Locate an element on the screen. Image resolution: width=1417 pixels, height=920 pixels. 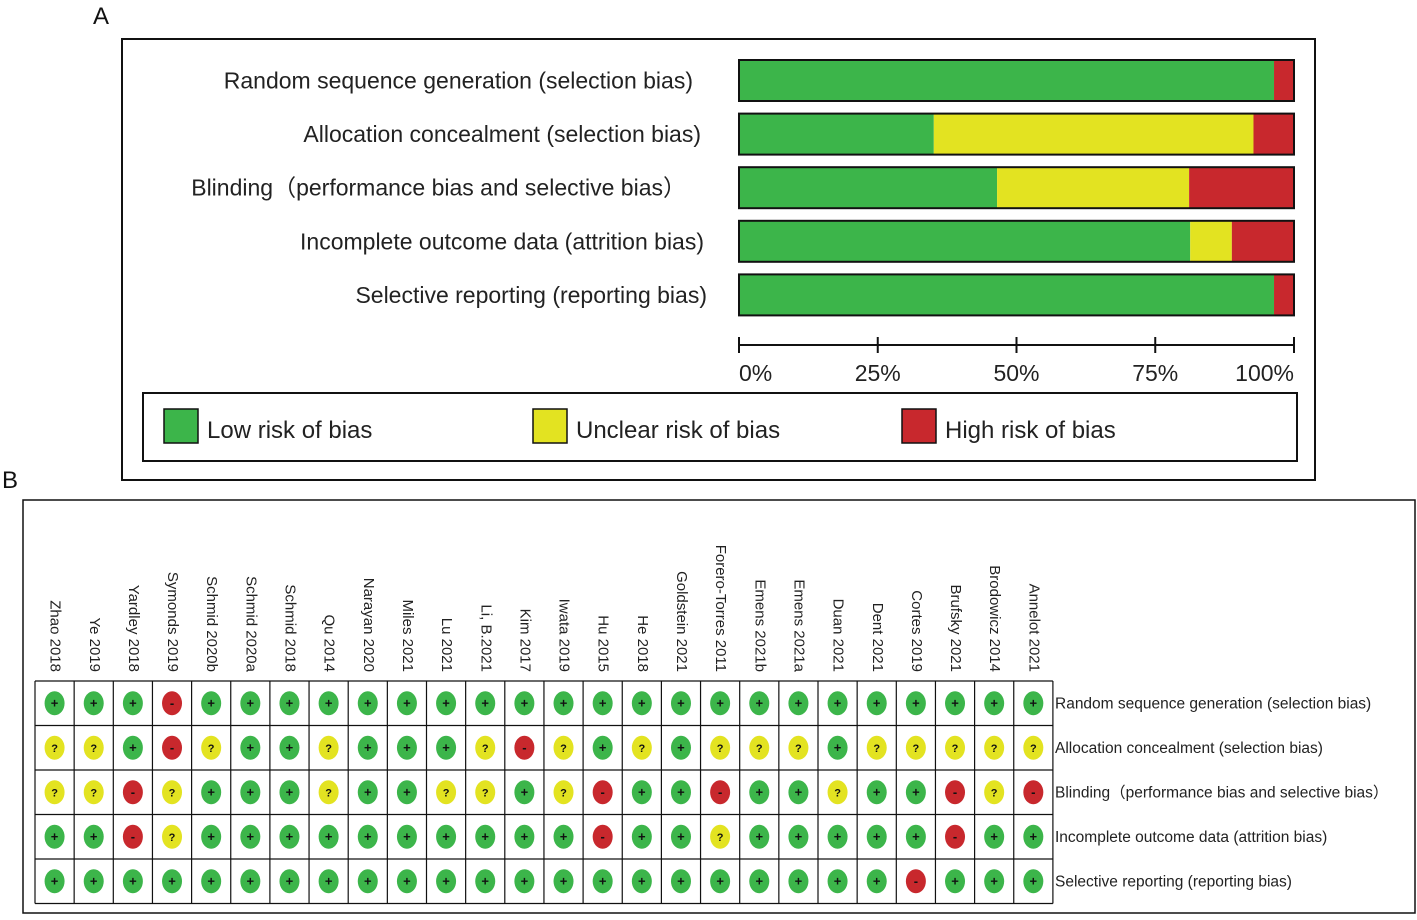
domain-label: Incomplete outcome data (attrition bias) is located at coordinates (1191, 837).